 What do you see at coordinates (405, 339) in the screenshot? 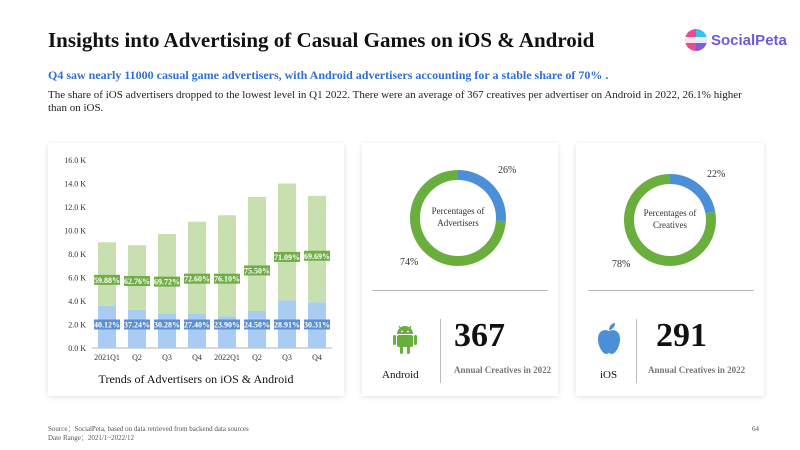
I see `android-icon` at bounding box center [405, 339].